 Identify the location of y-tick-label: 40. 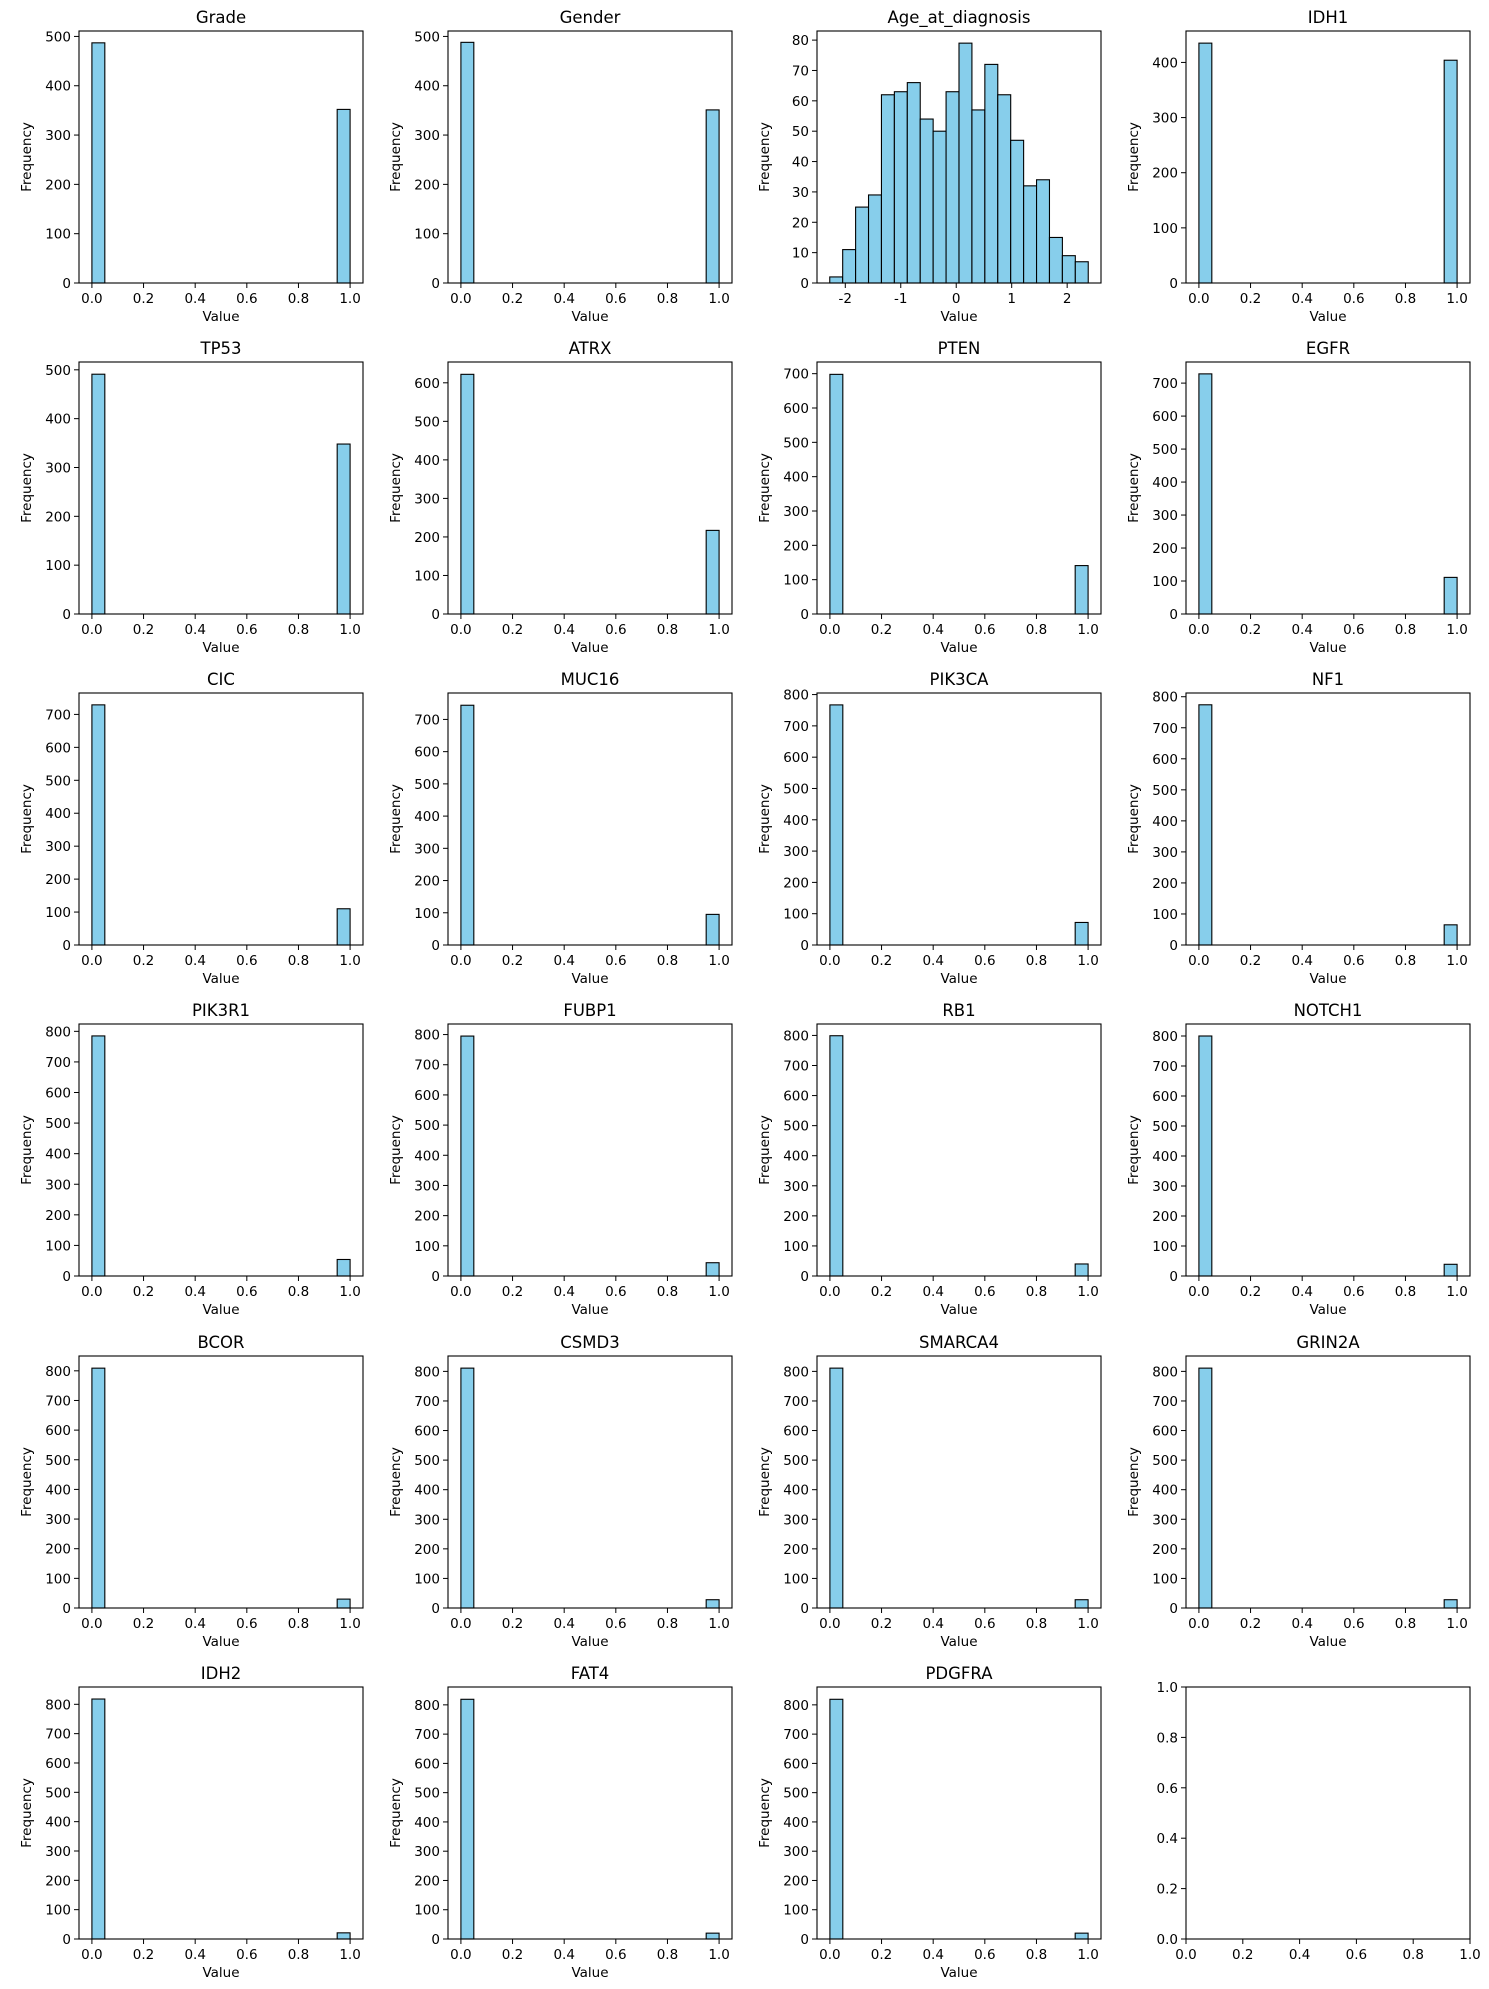
(800, 163).